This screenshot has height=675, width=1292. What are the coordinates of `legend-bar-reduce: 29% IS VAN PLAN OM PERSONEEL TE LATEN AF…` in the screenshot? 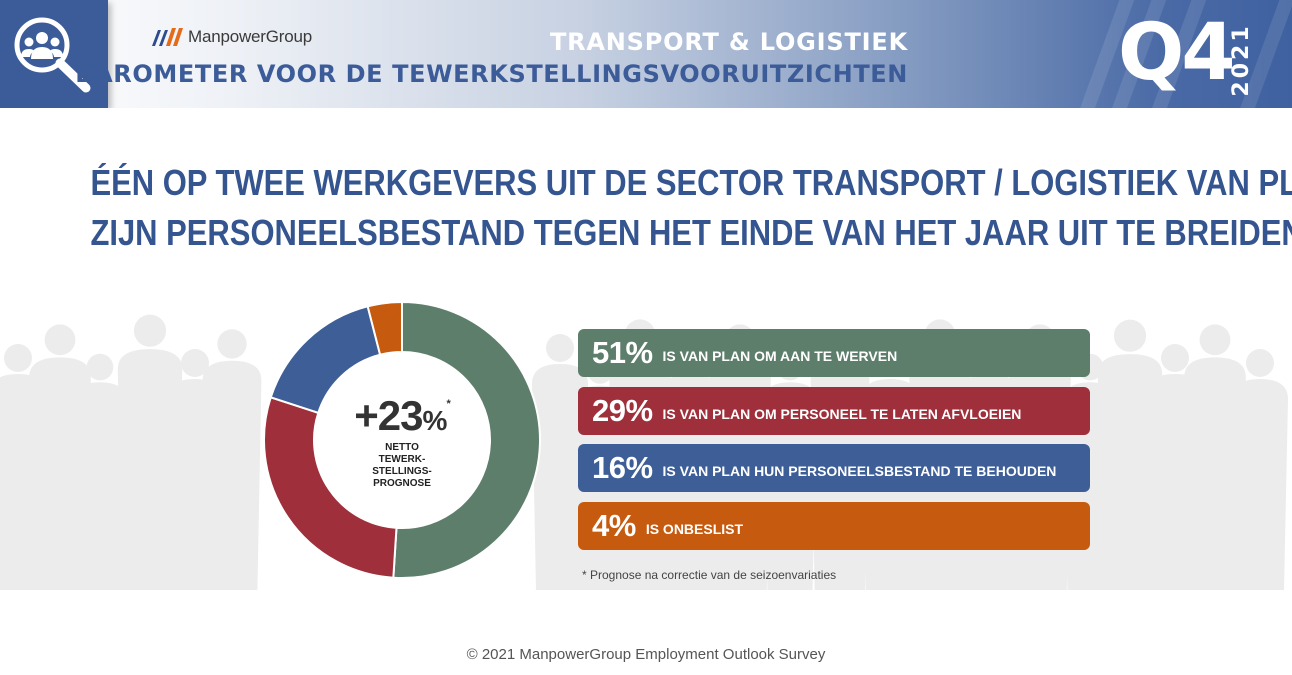 It's located at (834, 411).